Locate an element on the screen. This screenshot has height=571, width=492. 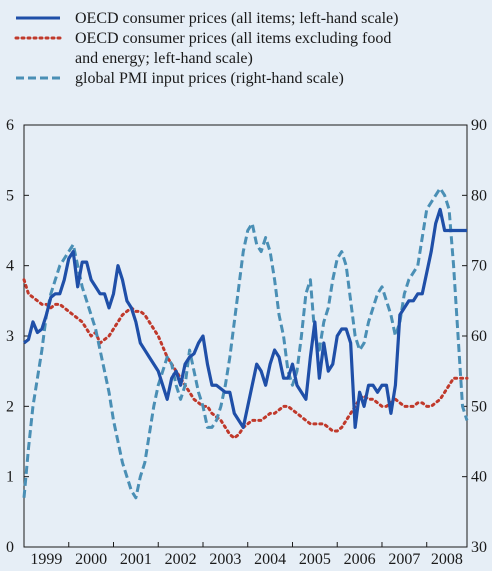
right-axis-tick-label: 70 is located at coordinates (479, 266).